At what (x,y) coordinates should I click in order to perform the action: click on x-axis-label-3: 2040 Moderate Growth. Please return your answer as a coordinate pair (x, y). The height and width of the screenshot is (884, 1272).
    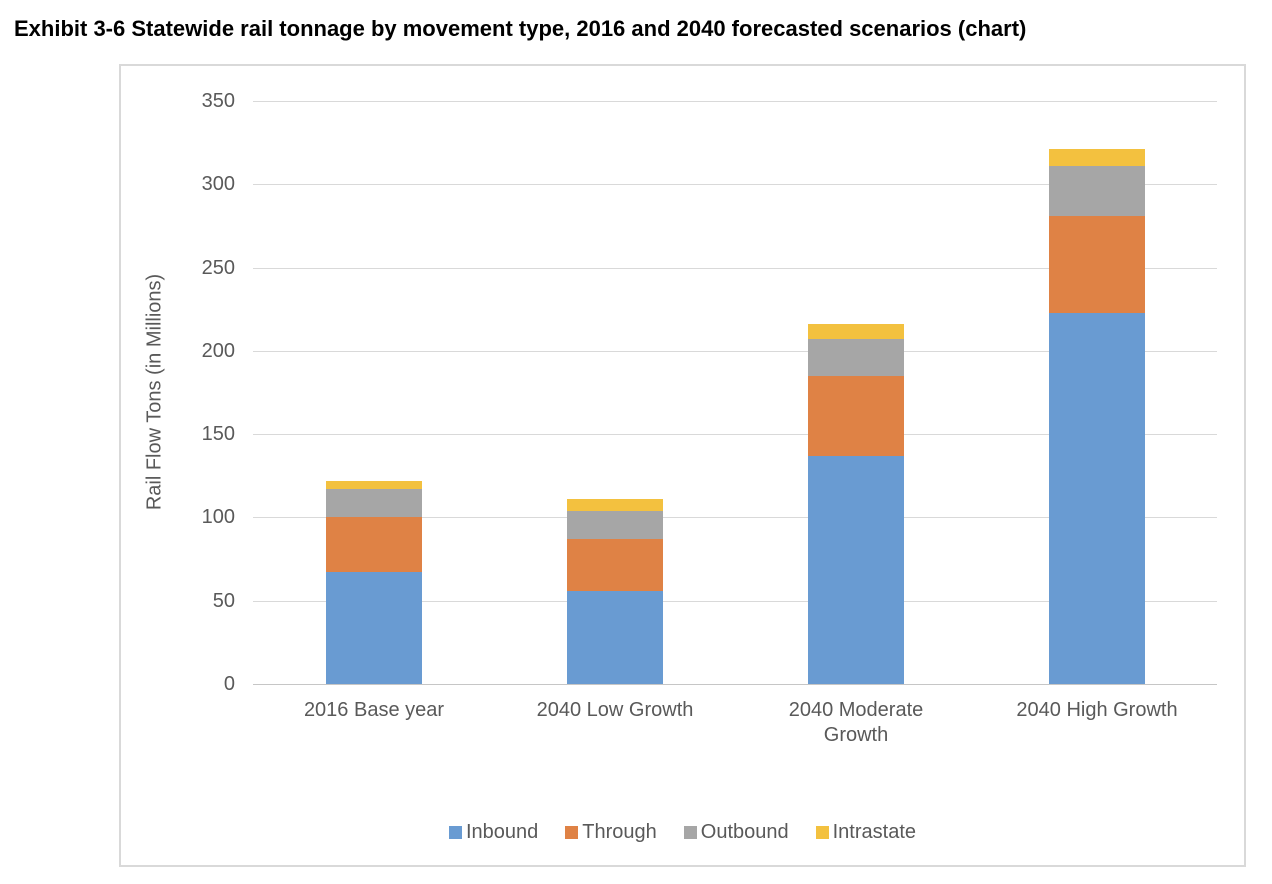
    Looking at the image, I should click on (856, 722).